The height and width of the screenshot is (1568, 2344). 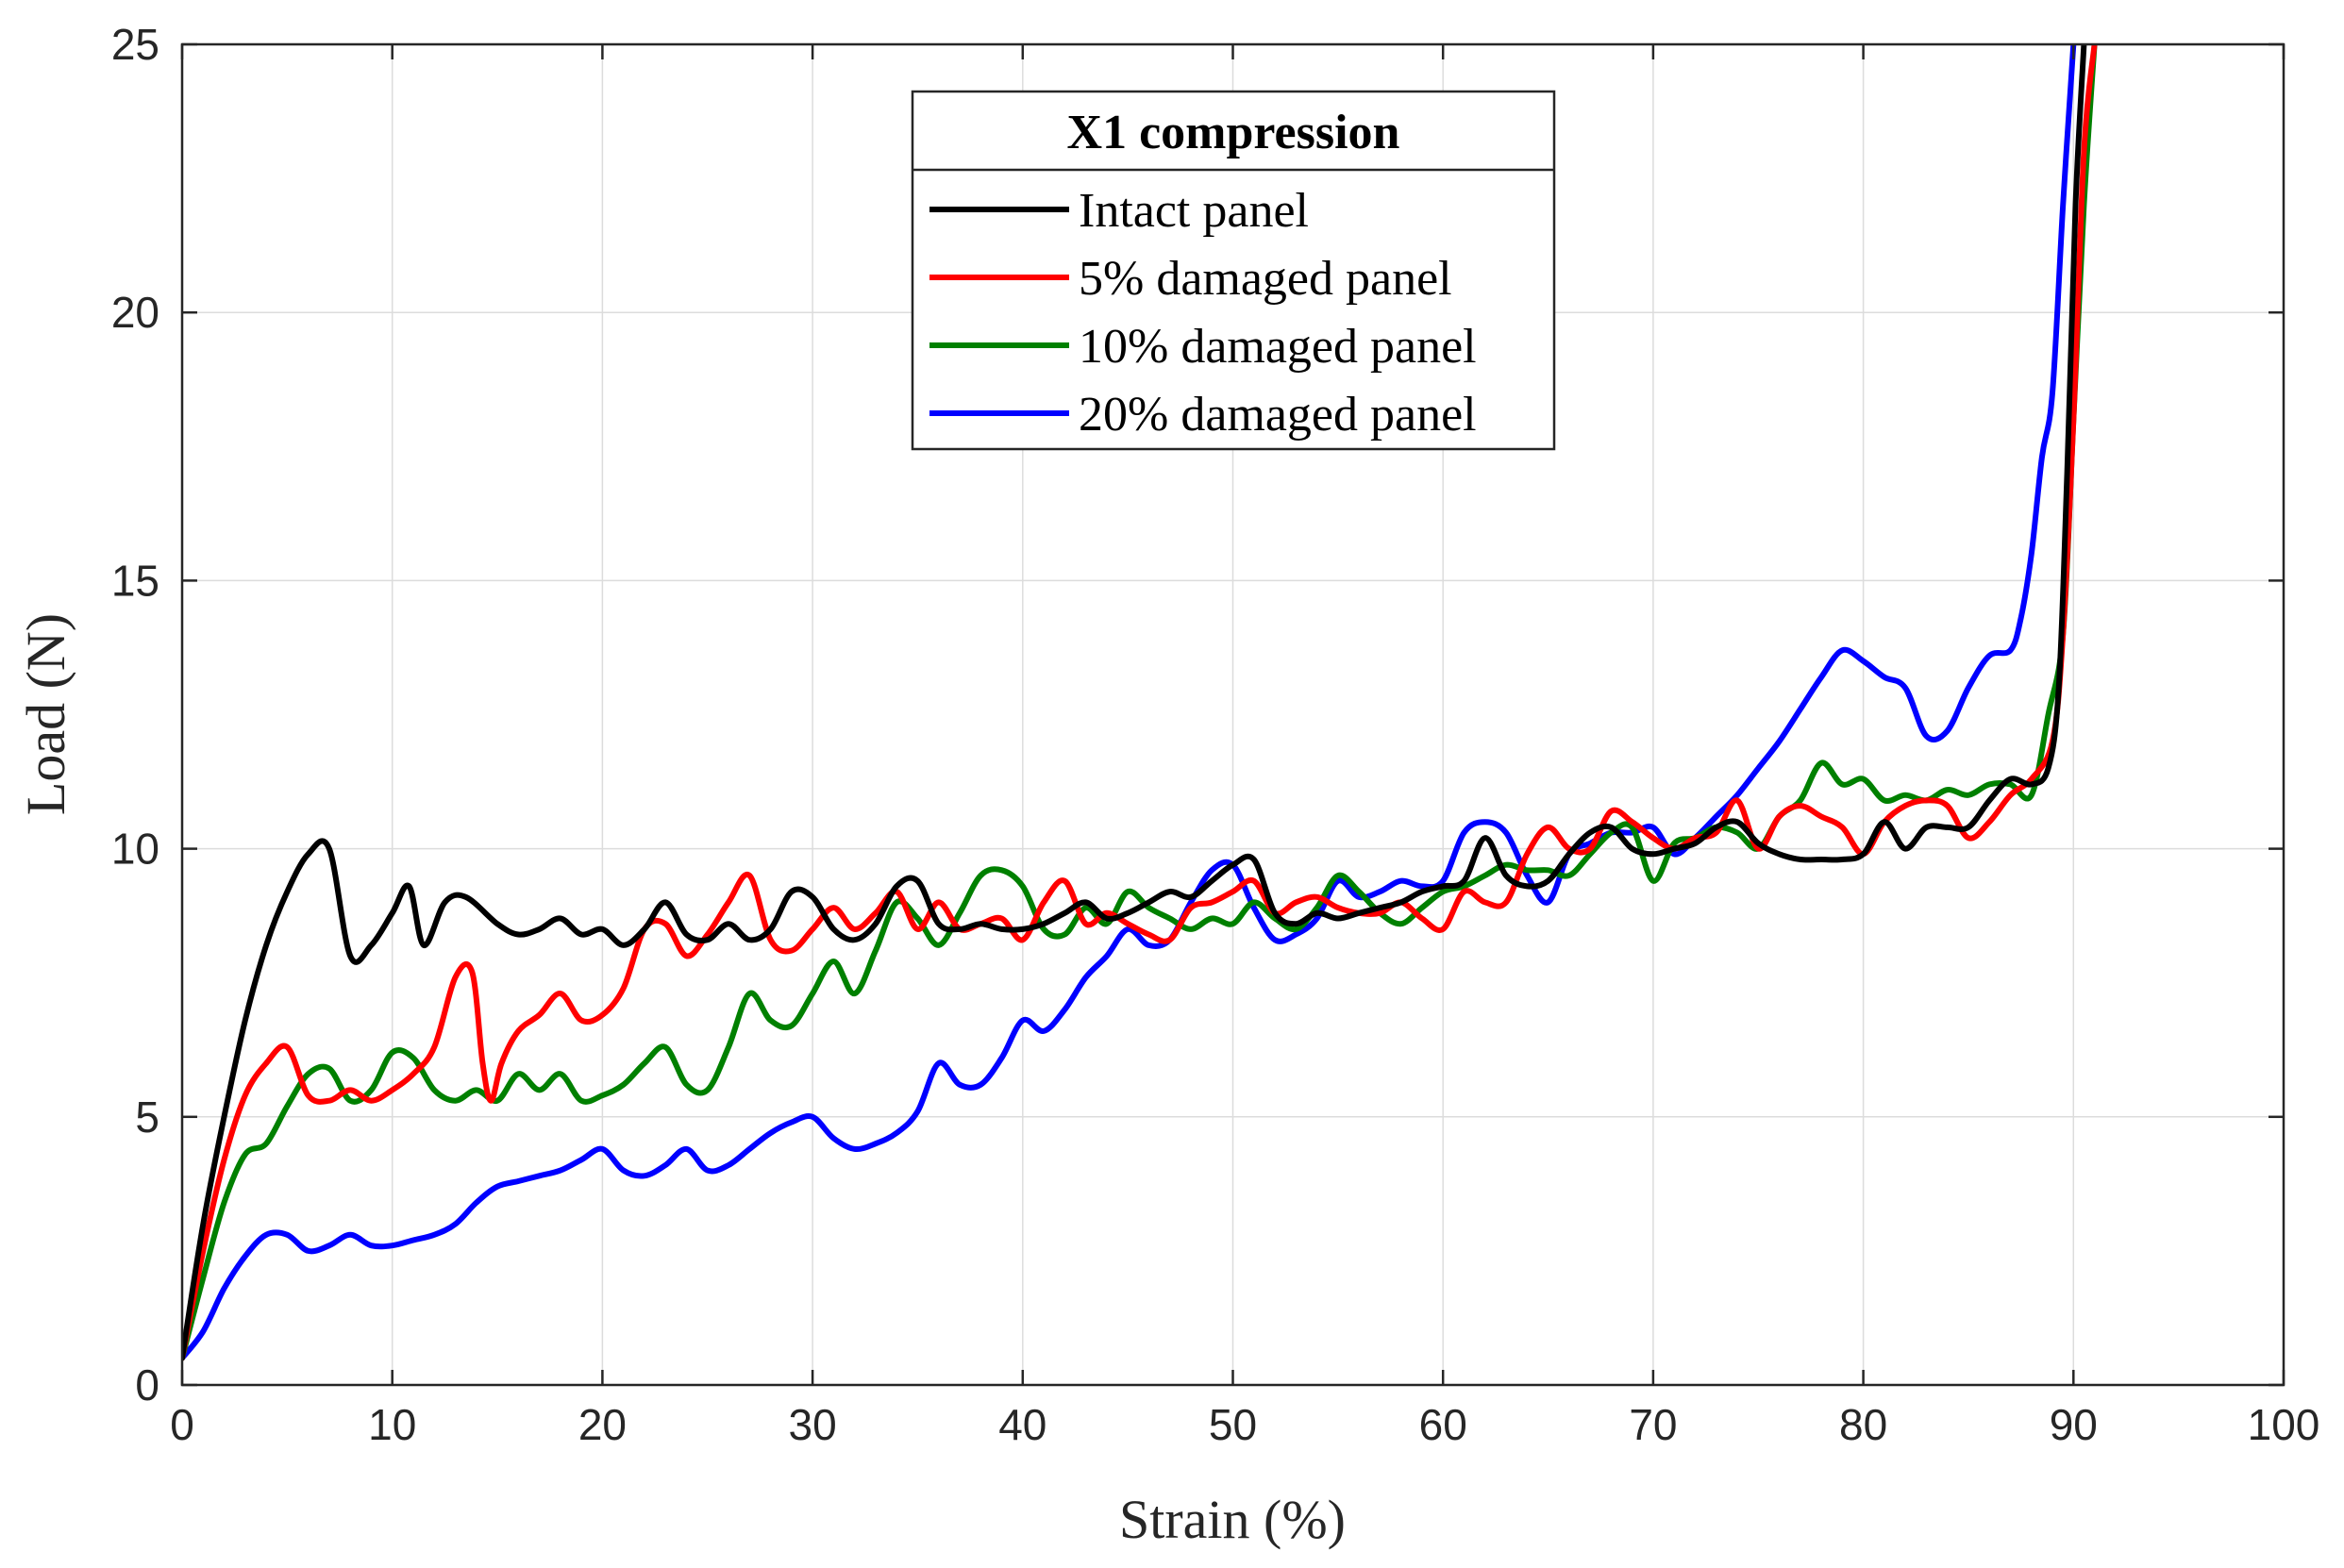 I want to click on x-tick-label: 80, so click(x=1863, y=1424).